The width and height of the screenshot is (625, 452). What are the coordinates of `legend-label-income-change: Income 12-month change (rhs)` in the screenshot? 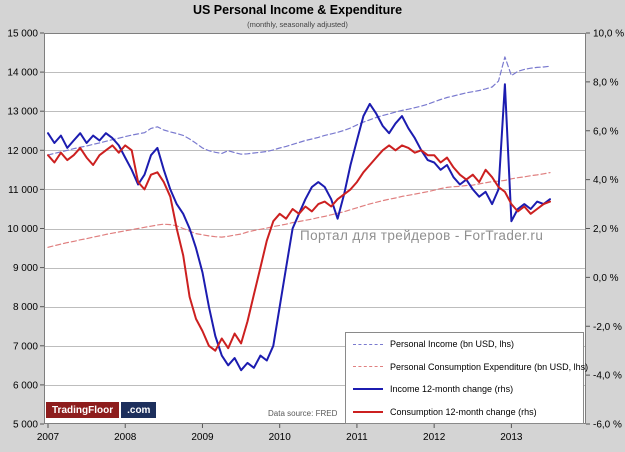 It's located at (452, 389).